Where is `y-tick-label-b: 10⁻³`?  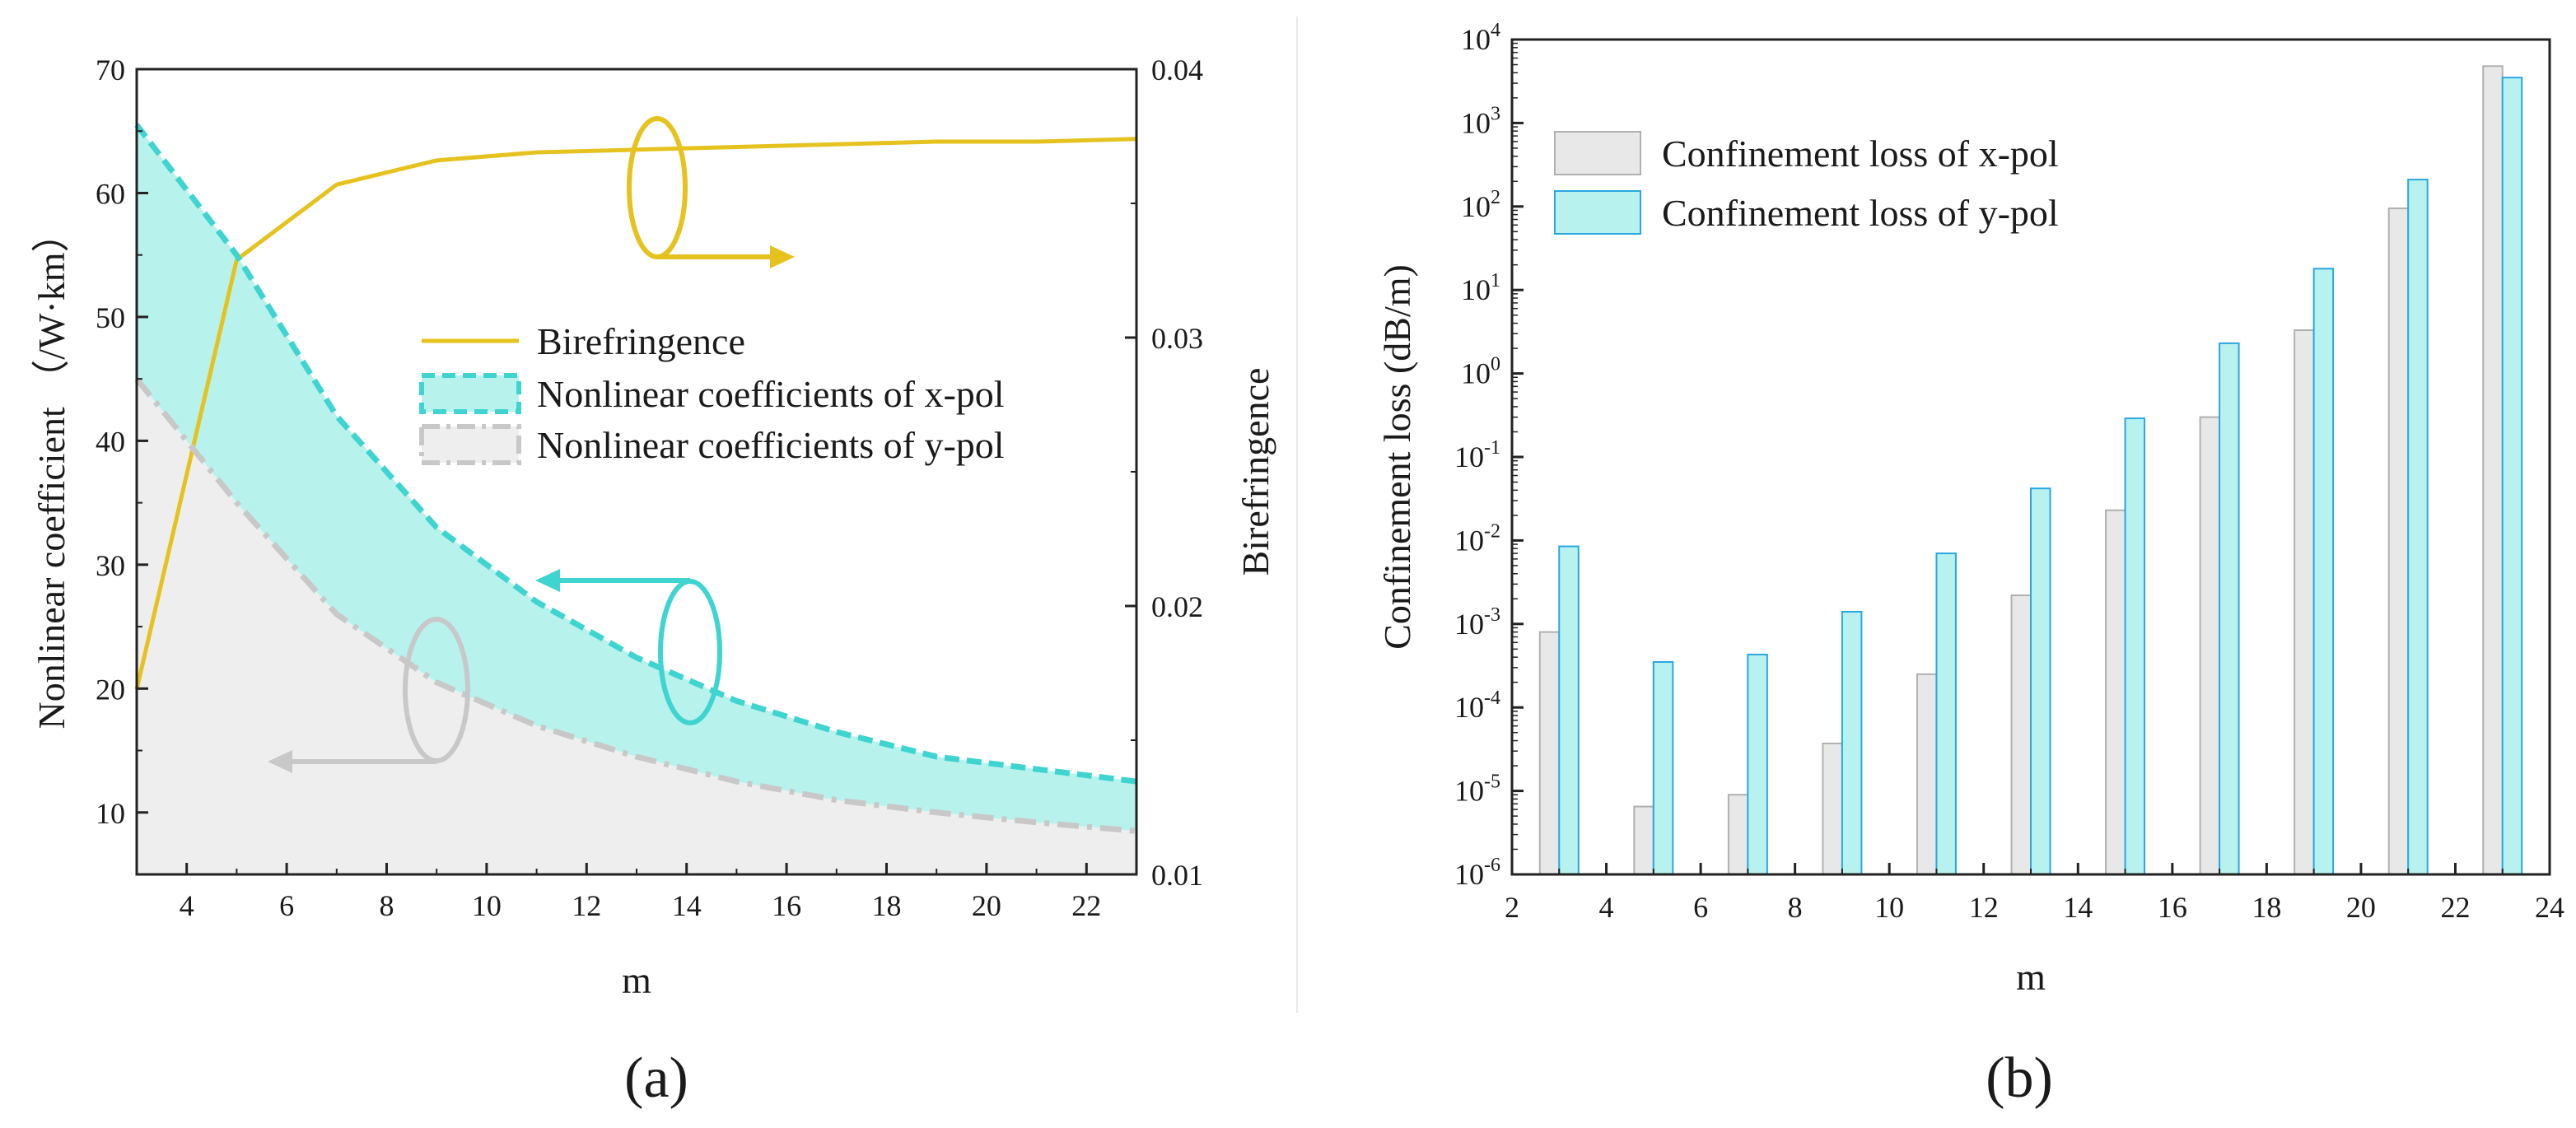 y-tick-label-b: 10⁻³ is located at coordinates (1477, 622).